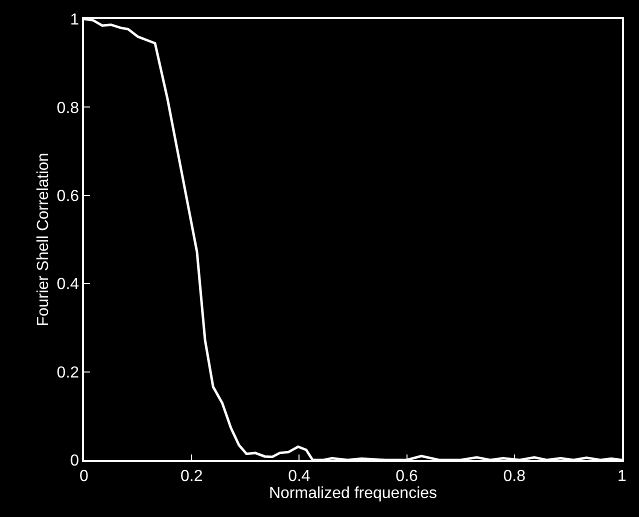  Describe the element at coordinates (68, 108) in the screenshot. I see `y-tick-label: 0.8` at that location.